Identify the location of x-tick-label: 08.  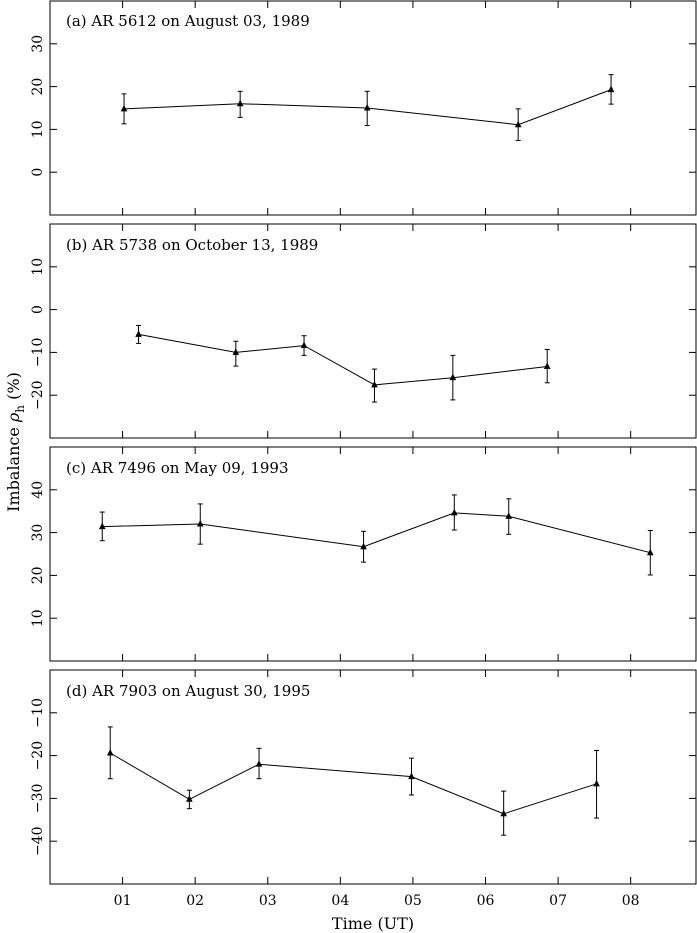
(631, 901).